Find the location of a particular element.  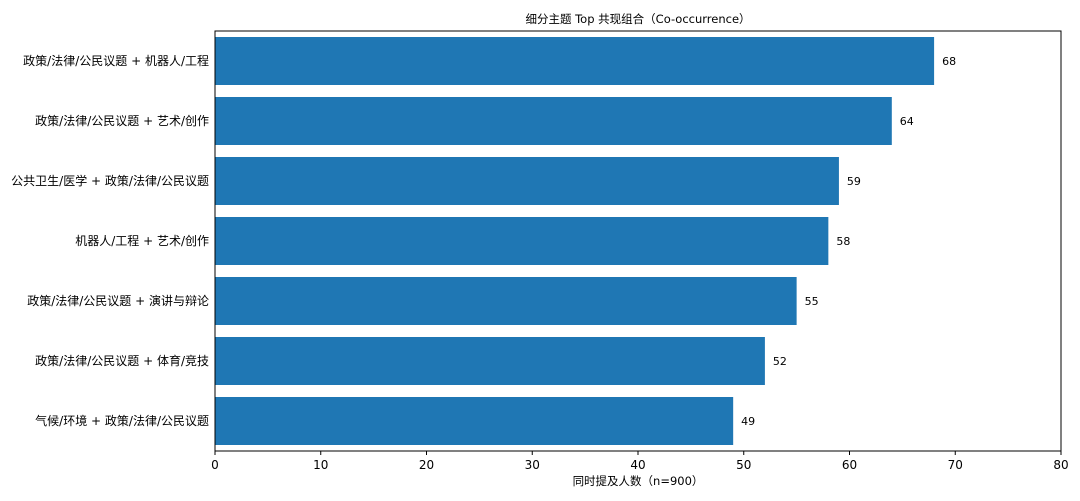

category-label: 政策/法律/公民议题 + 机器人/工程 is located at coordinates (116, 60).